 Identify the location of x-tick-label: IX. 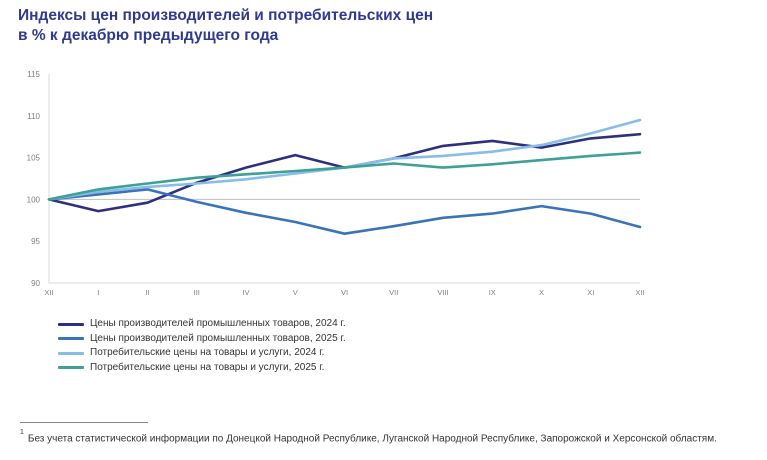
(492, 292).